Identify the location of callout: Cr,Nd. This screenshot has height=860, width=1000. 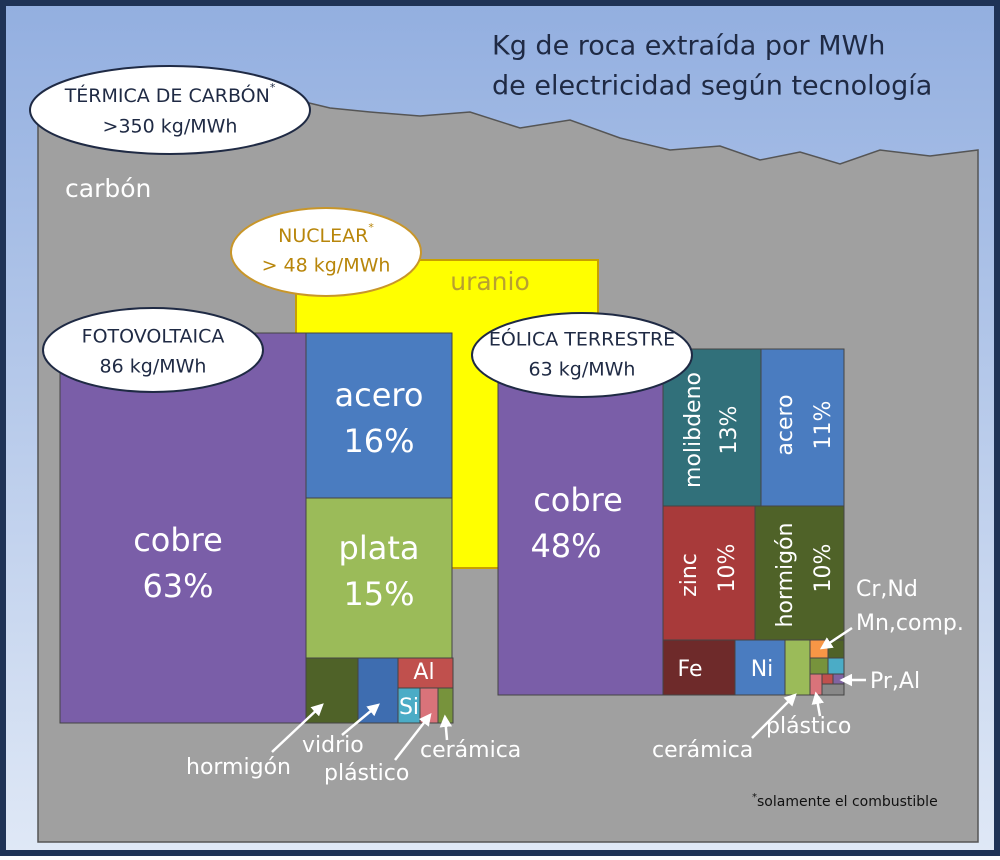
(887, 589).